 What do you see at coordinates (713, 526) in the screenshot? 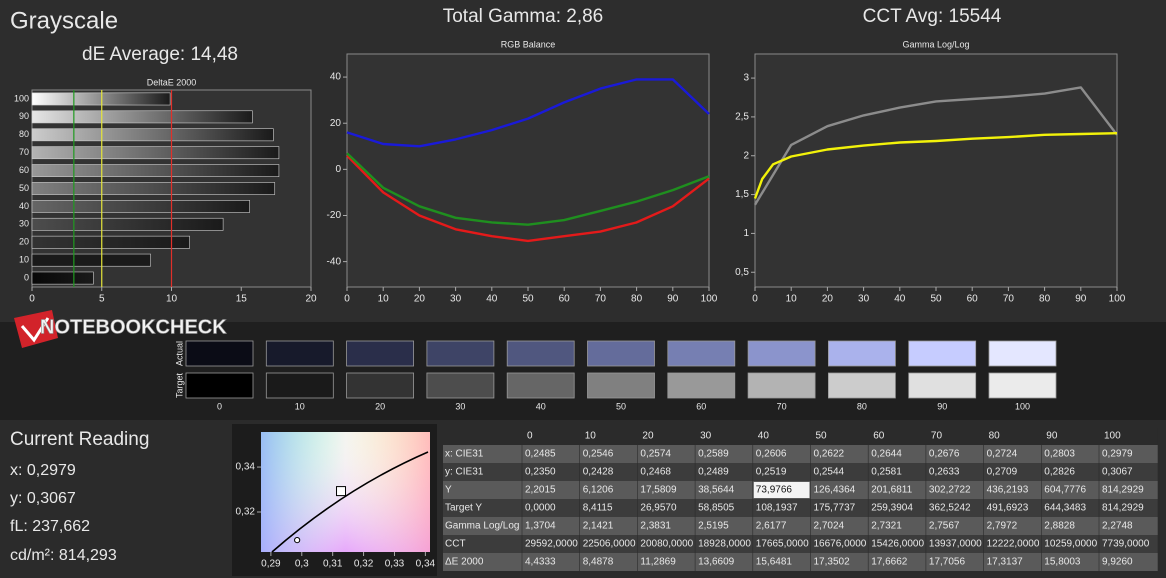
I see `table-cell: 2,5195` at bounding box center [713, 526].